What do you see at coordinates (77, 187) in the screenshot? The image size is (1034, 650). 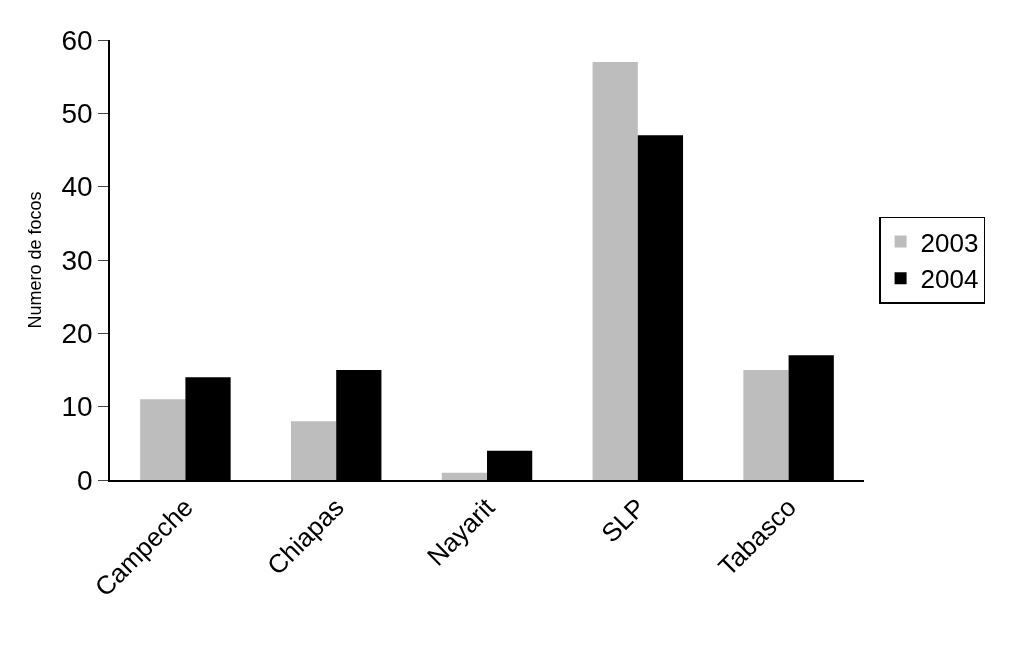 I see `y-tick-label: 40` at bounding box center [77, 187].